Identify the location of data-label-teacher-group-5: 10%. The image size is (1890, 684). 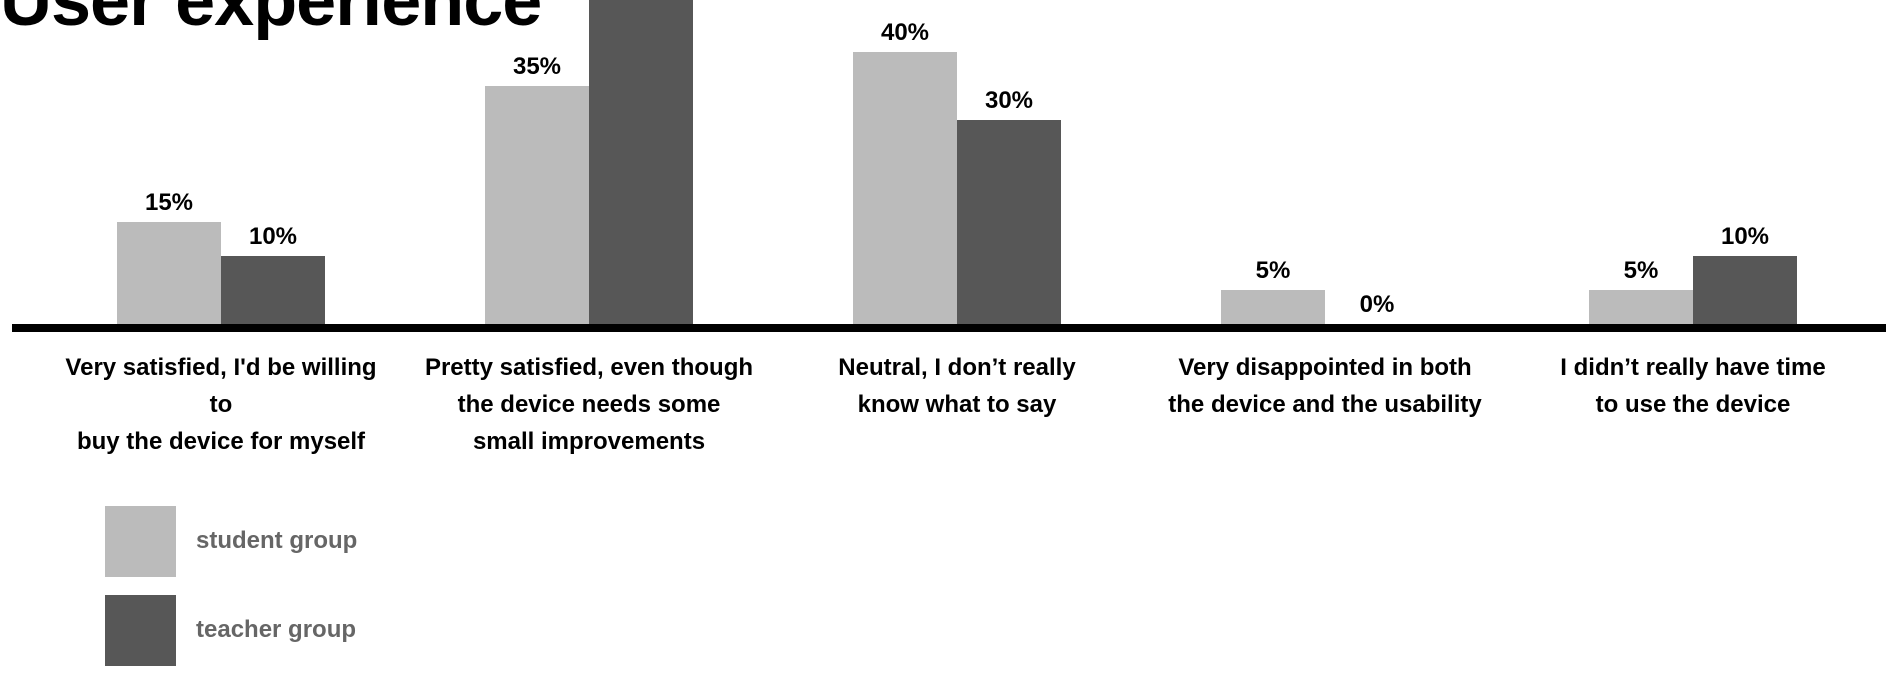
(1745, 236).